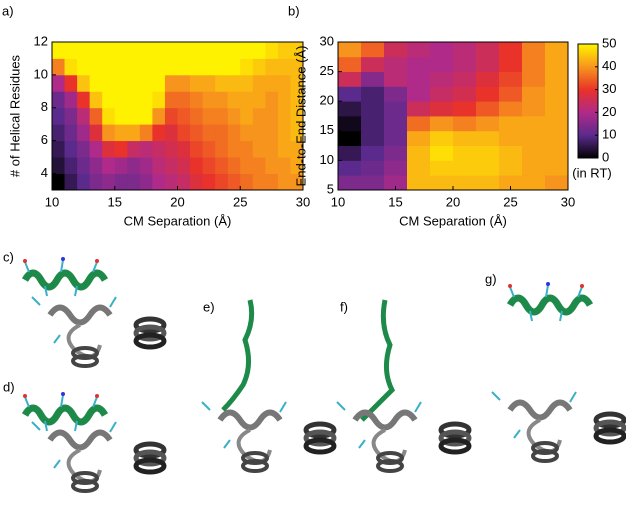 The width and height of the screenshot is (626, 511). Describe the element at coordinates (44, 106) in the screenshot. I see `y-tick-label: 8` at that location.